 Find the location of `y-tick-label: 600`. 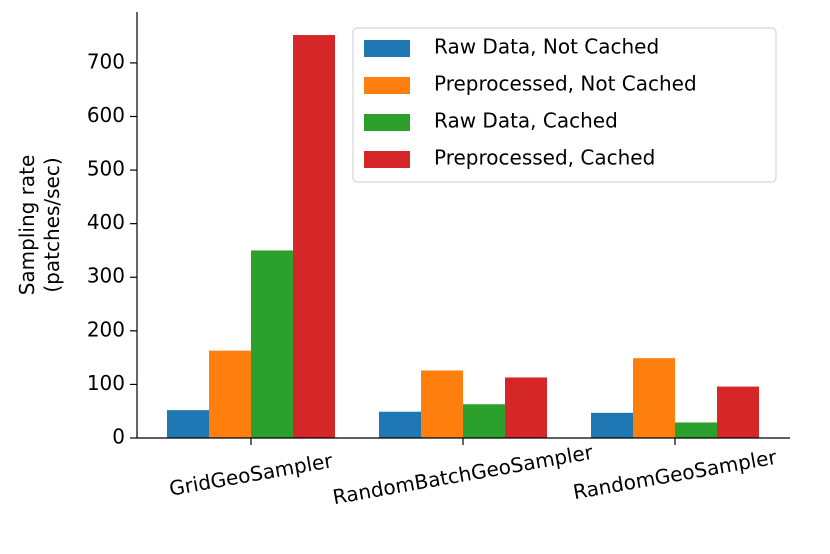

y-tick-label: 600 is located at coordinates (106, 115).